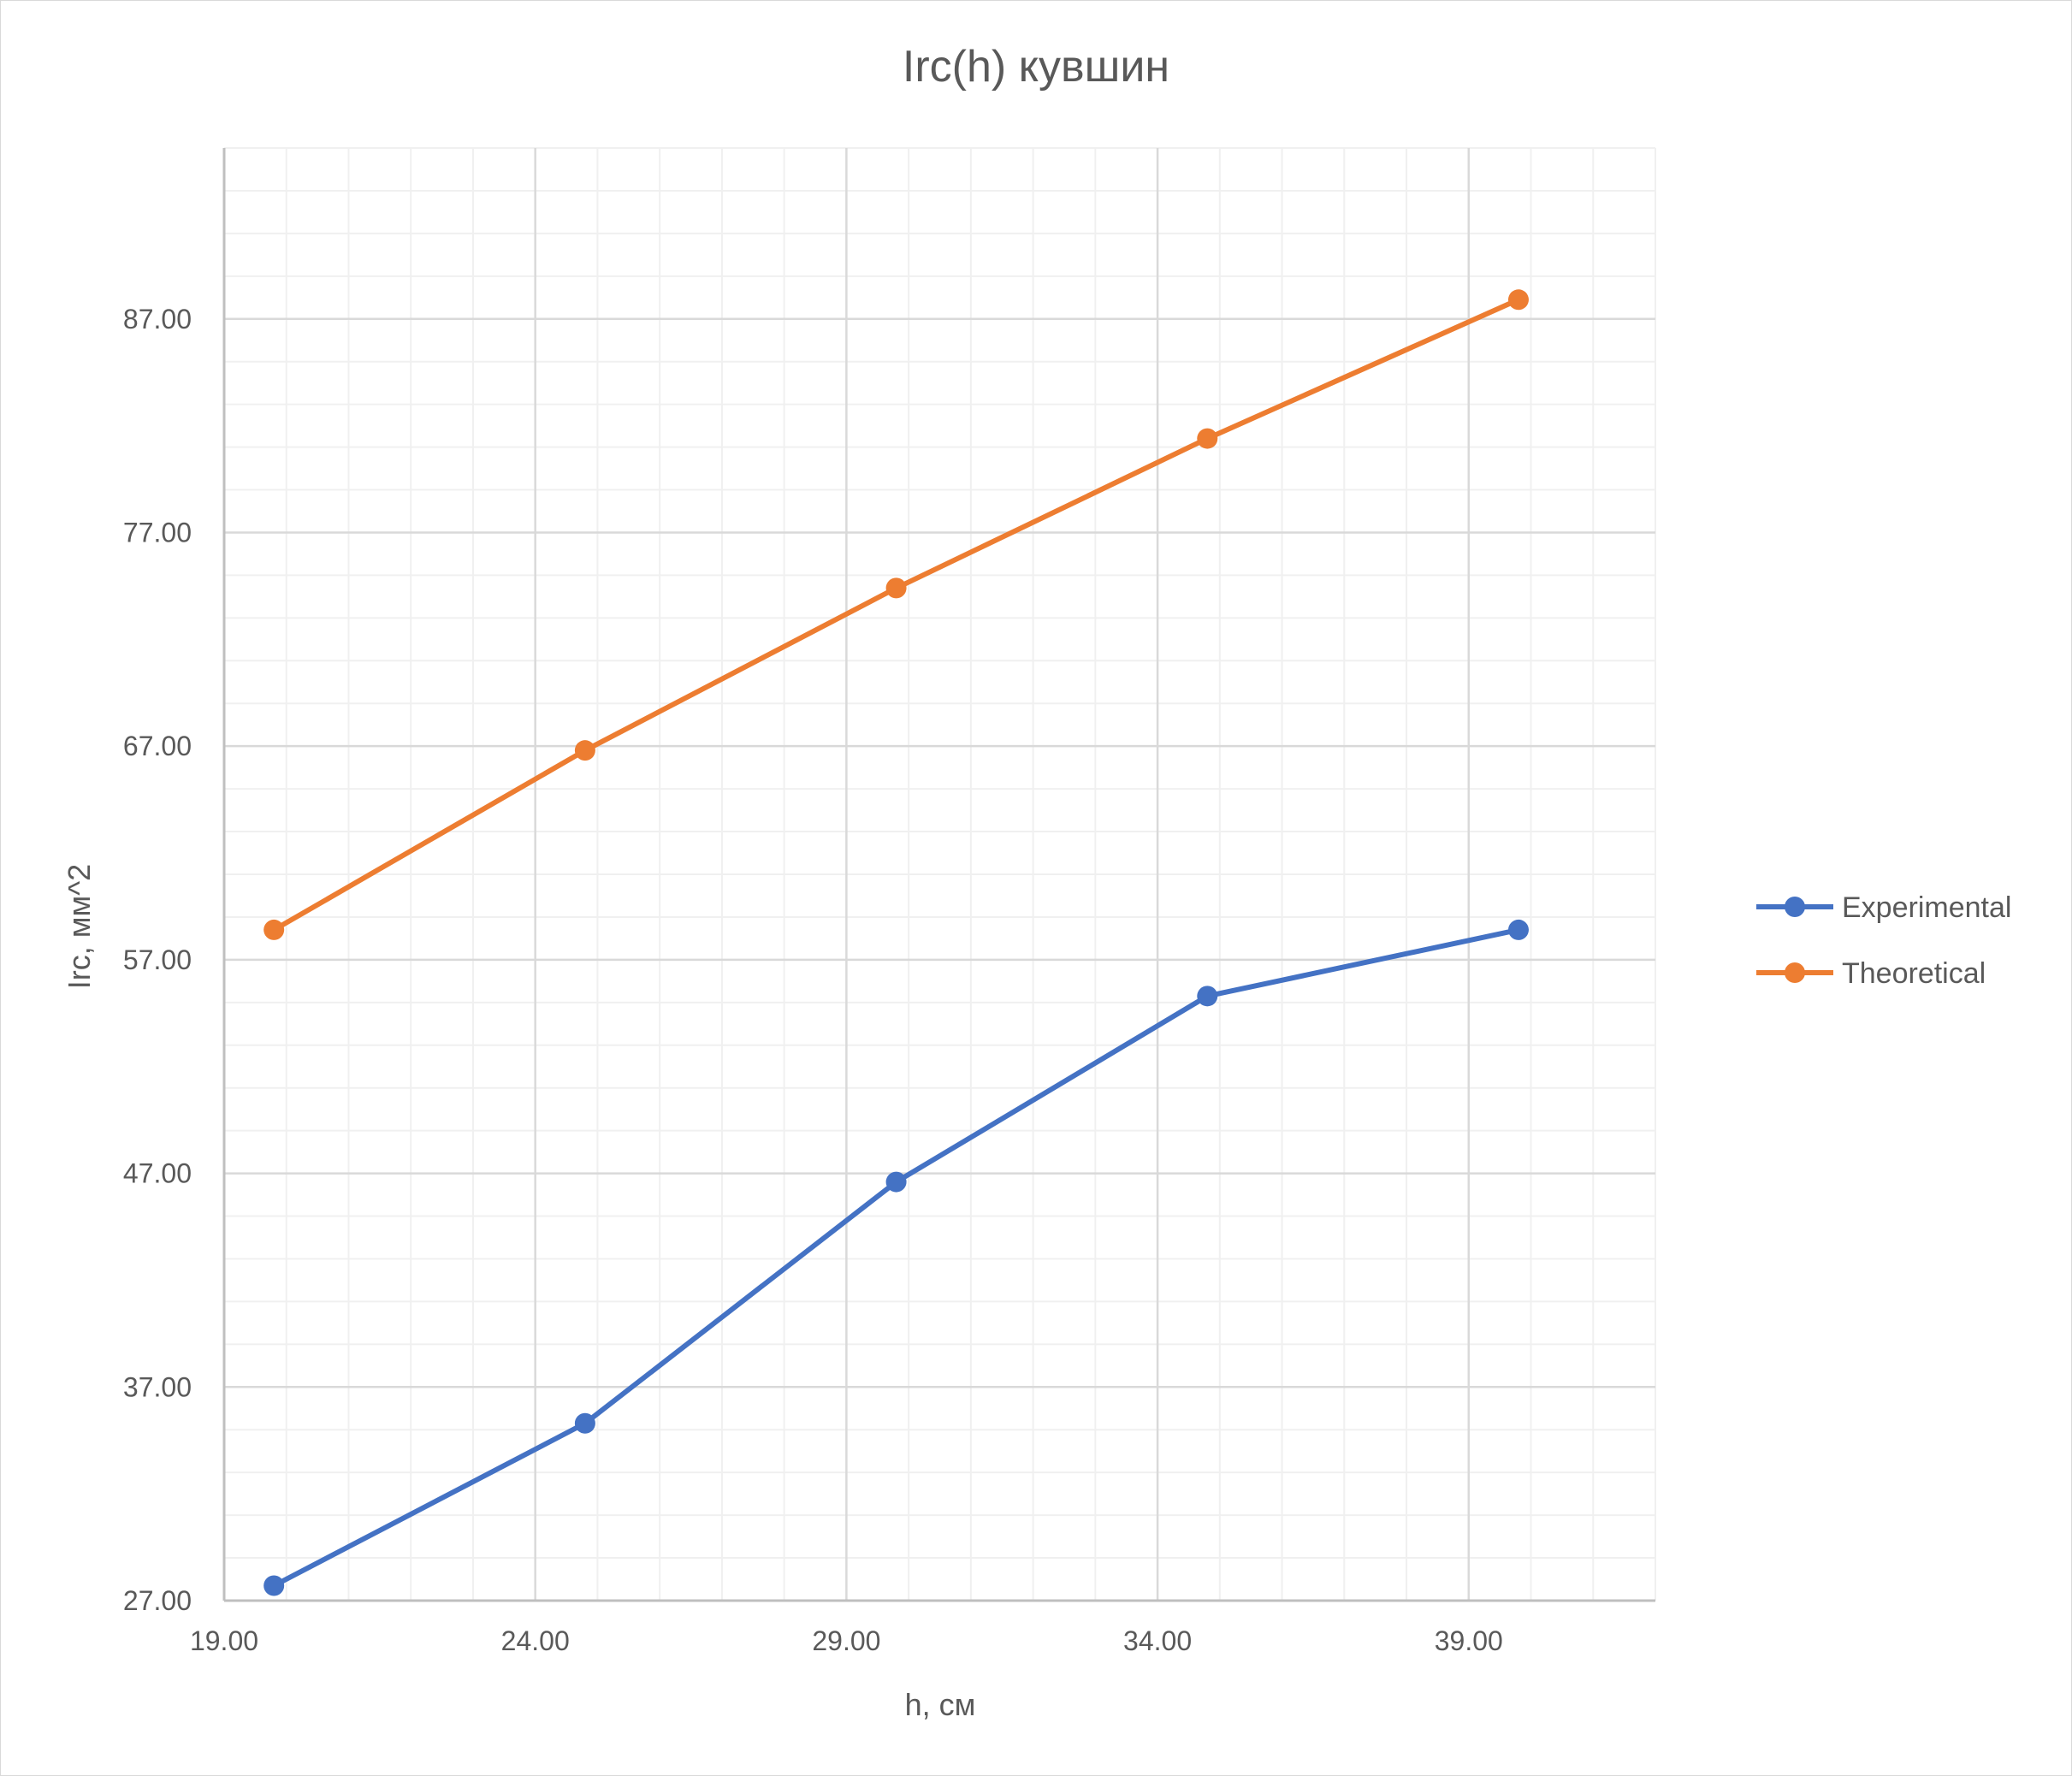  Describe the element at coordinates (1036, 67) in the screenshot. I see `chart-title: Irc(h) кувшин` at that location.